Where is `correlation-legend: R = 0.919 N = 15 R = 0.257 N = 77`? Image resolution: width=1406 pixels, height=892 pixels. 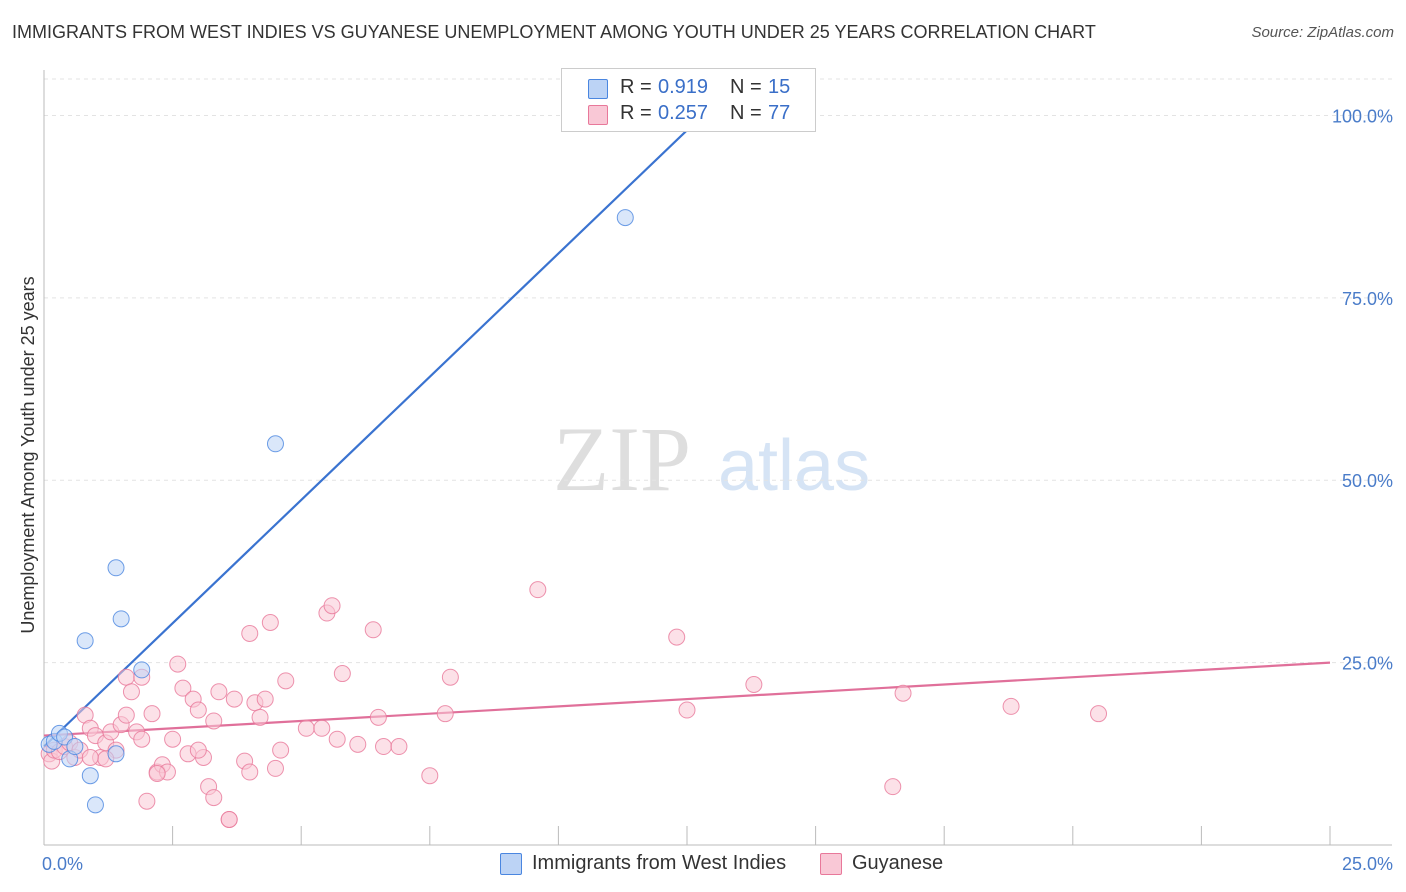 correlation-legend: R = 0.919 N = 15 R = 0.257 N = 77 is located at coordinates (688, 100).